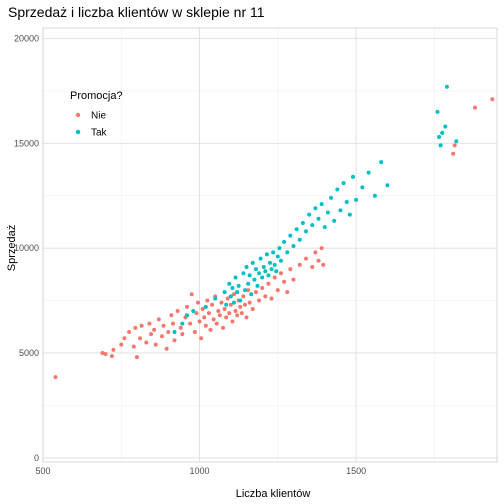 The height and width of the screenshot is (504, 504). What do you see at coordinates (96, 96) in the screenshot?
I see `legend-title: Promocja?` at bounding box center [96, 96].